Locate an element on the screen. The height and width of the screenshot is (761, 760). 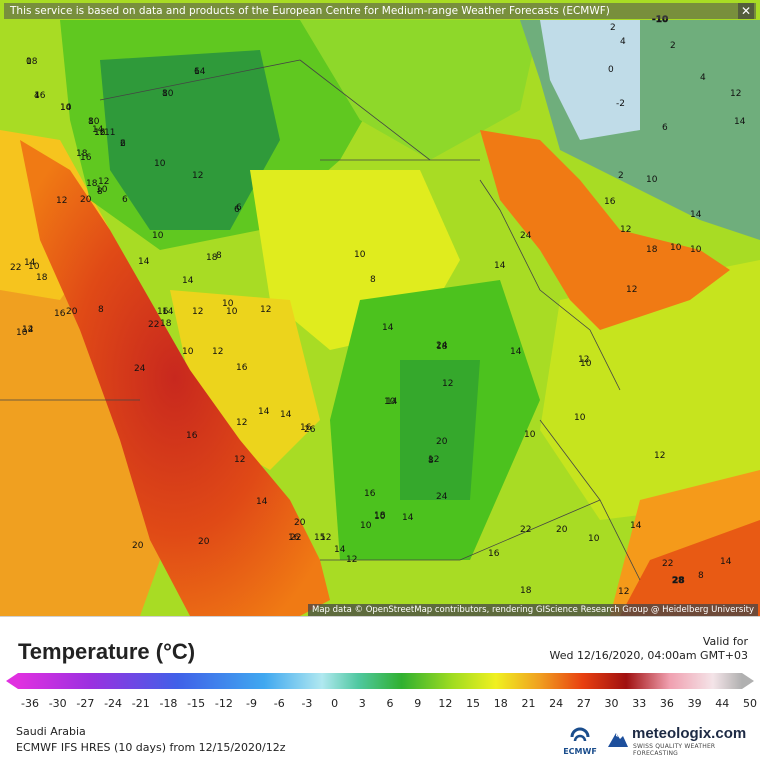
ecmwf-logo: ECMWF is located at coordinates (580, 741).